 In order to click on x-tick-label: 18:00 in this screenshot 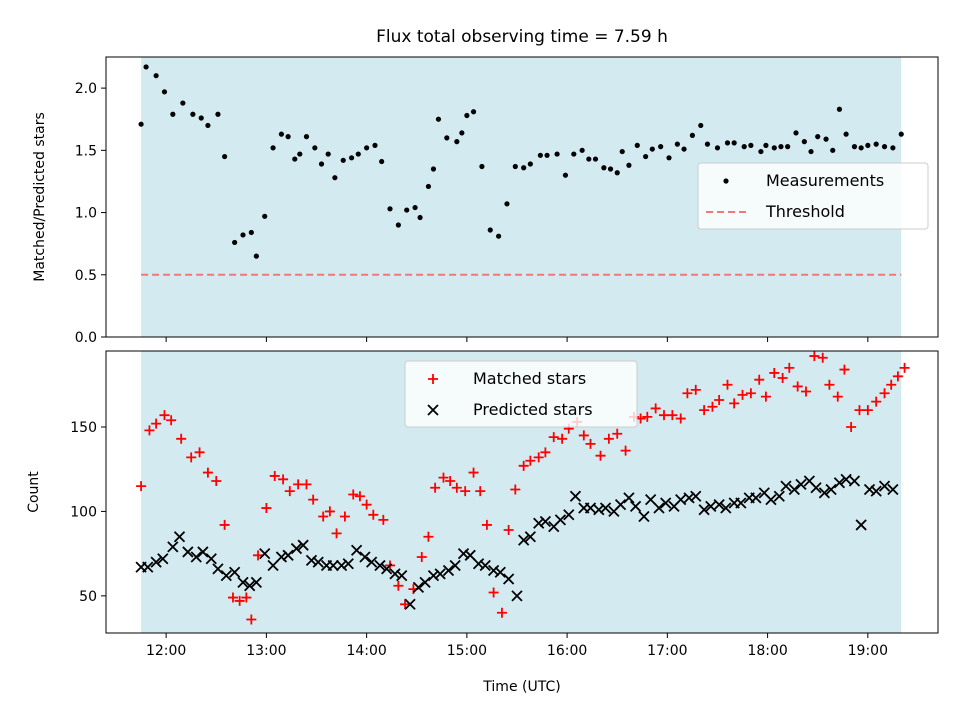, I will do `click(767, 651)`.